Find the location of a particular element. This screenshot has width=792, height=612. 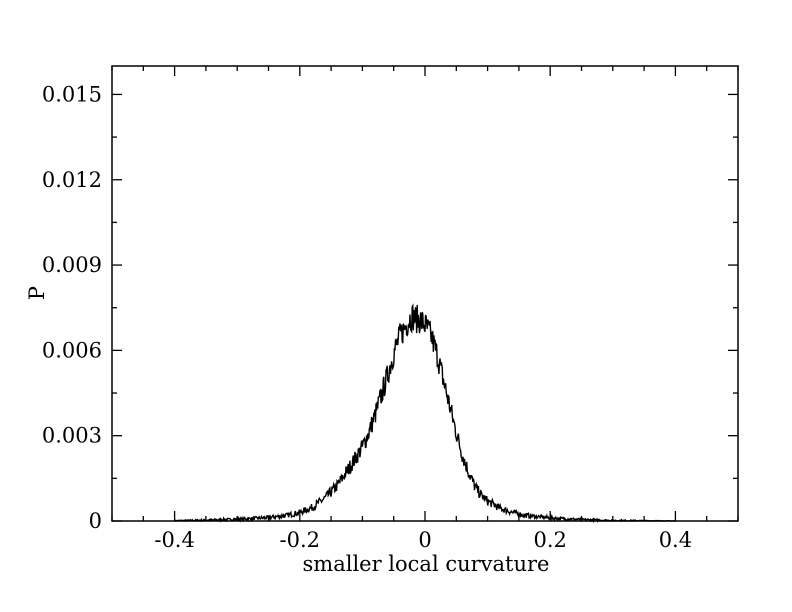

x-tick-label: 0.2 is located at coordinates (549, 540).